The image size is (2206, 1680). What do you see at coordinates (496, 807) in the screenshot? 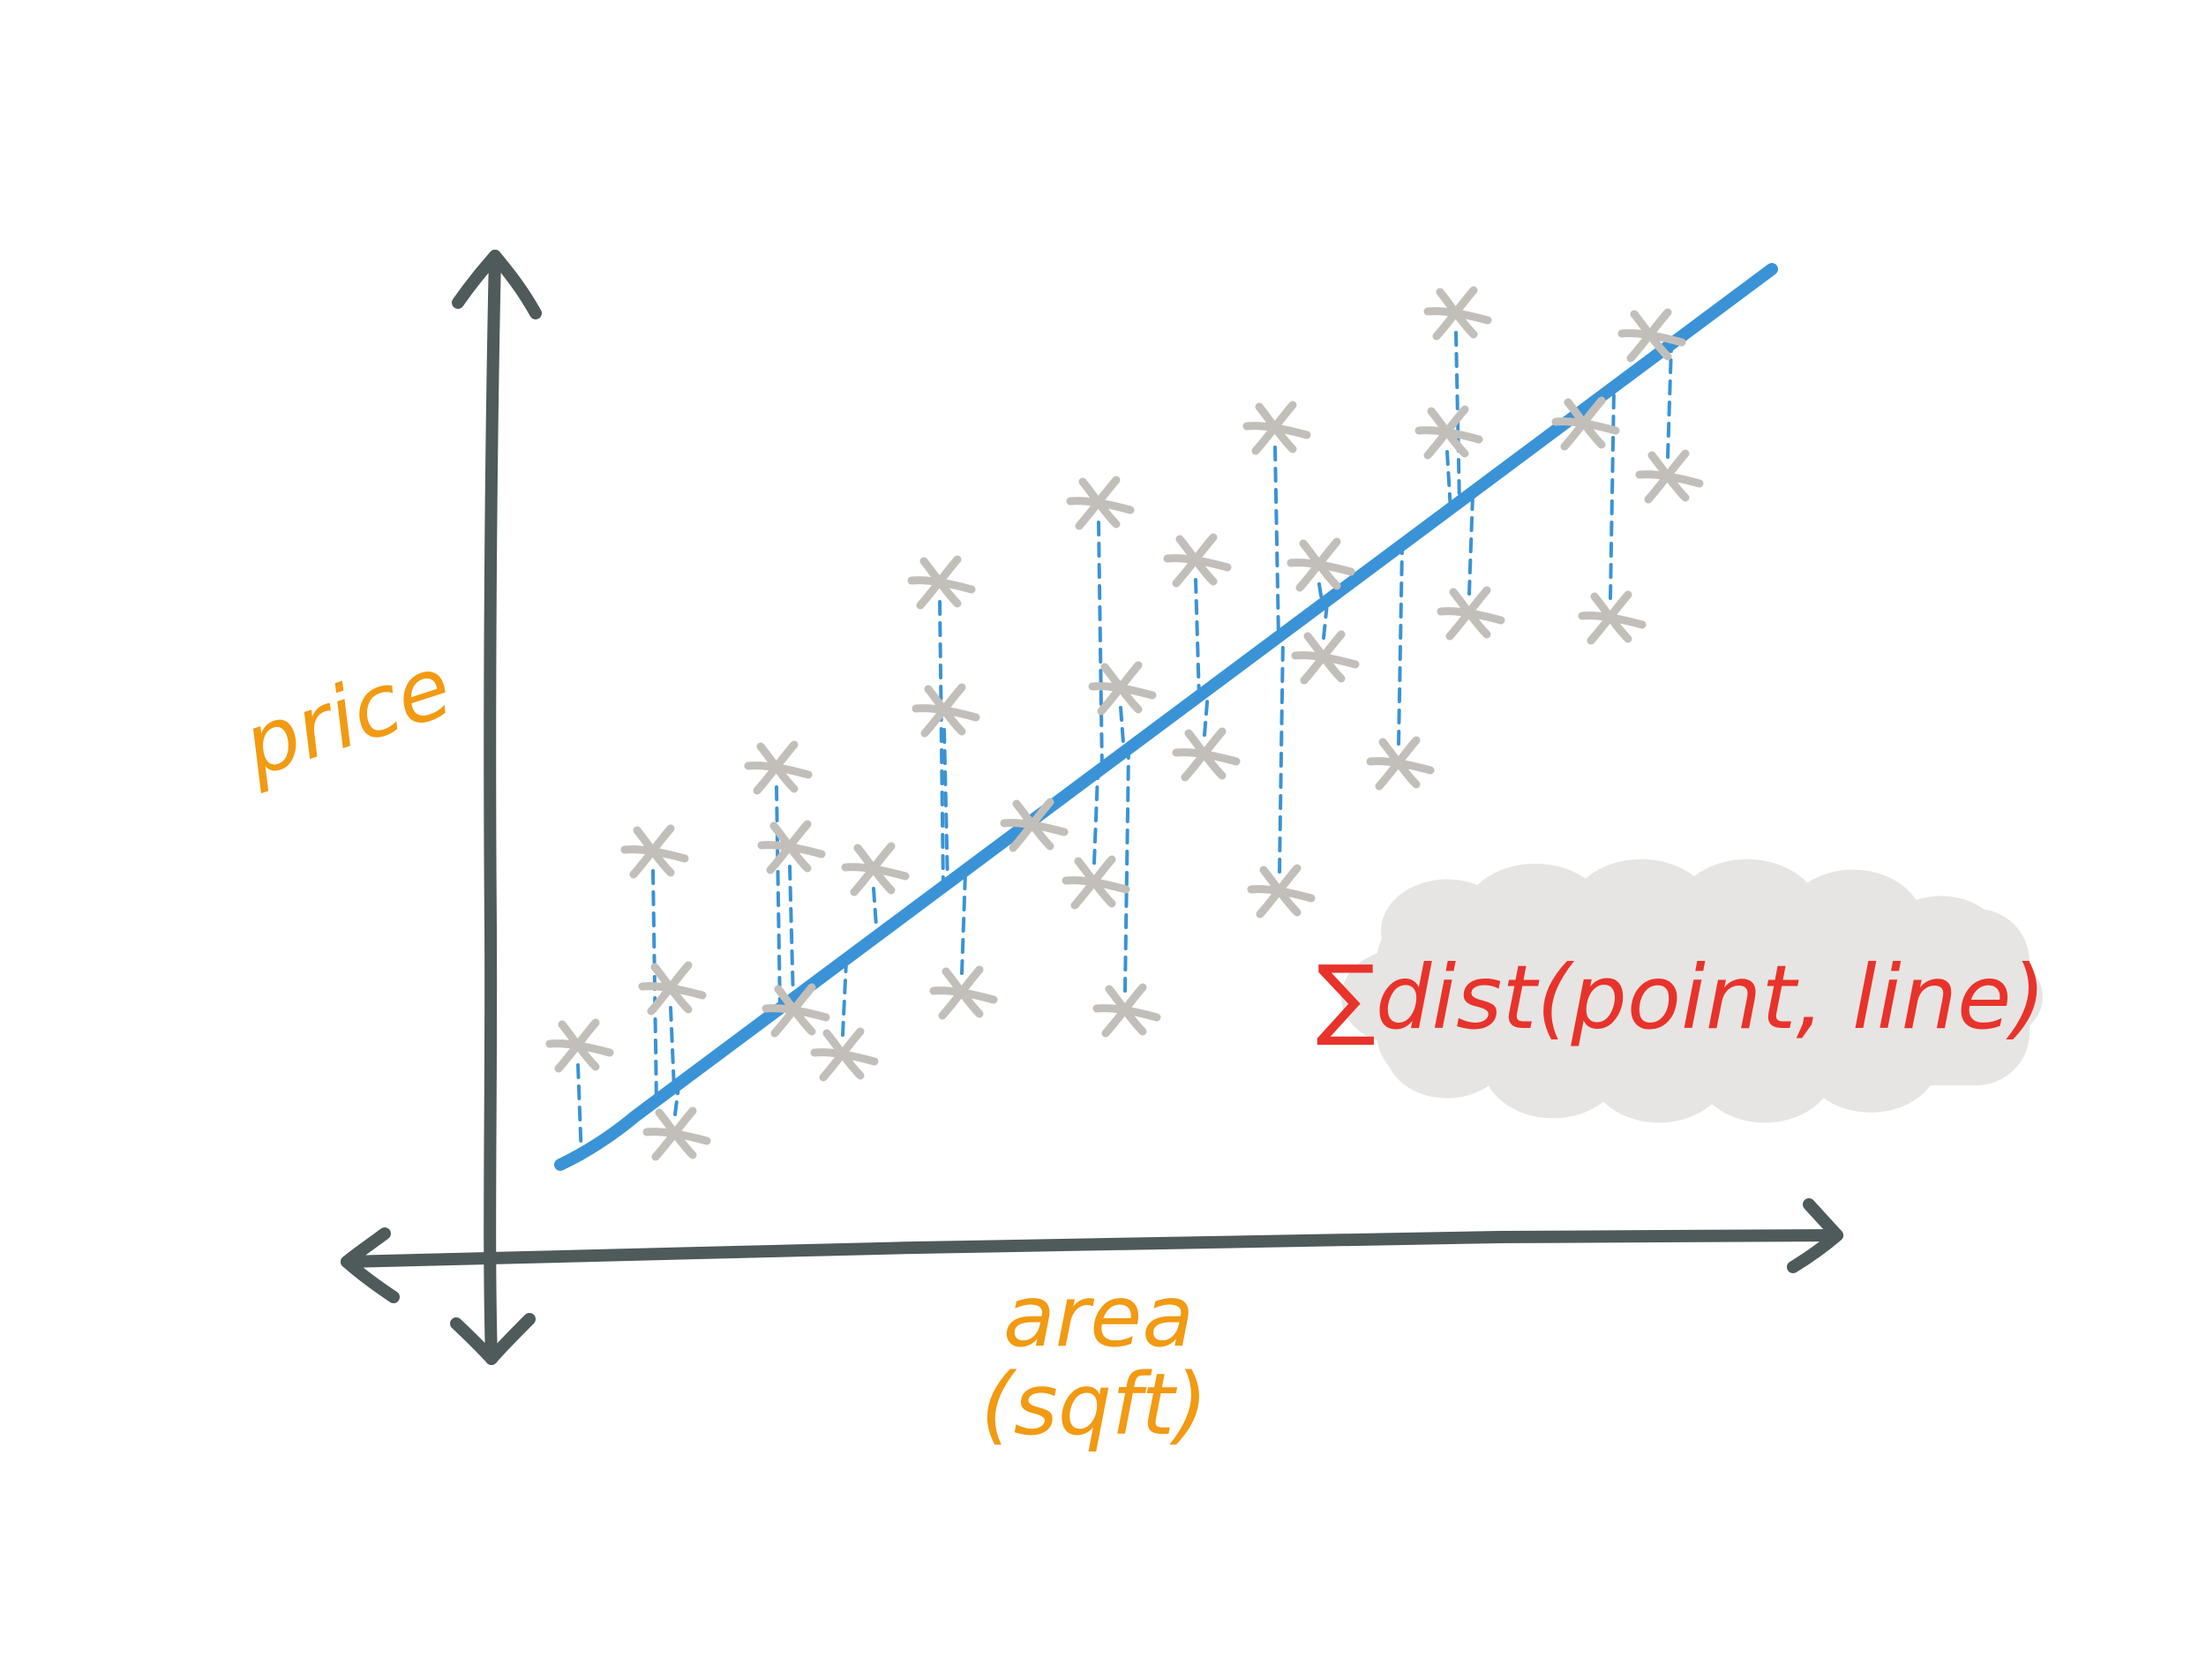
I see `y-axis` at bounding box center [496, 807].